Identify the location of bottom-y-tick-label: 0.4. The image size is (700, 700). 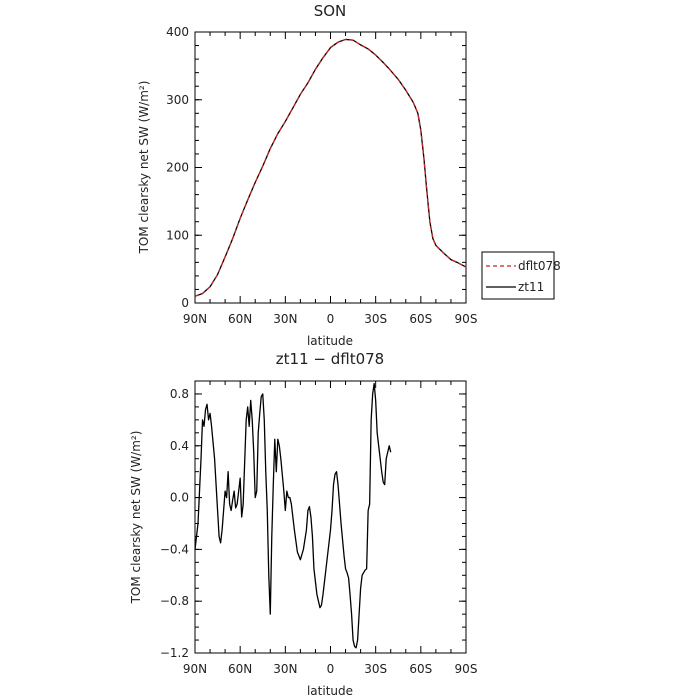
(179, 446).